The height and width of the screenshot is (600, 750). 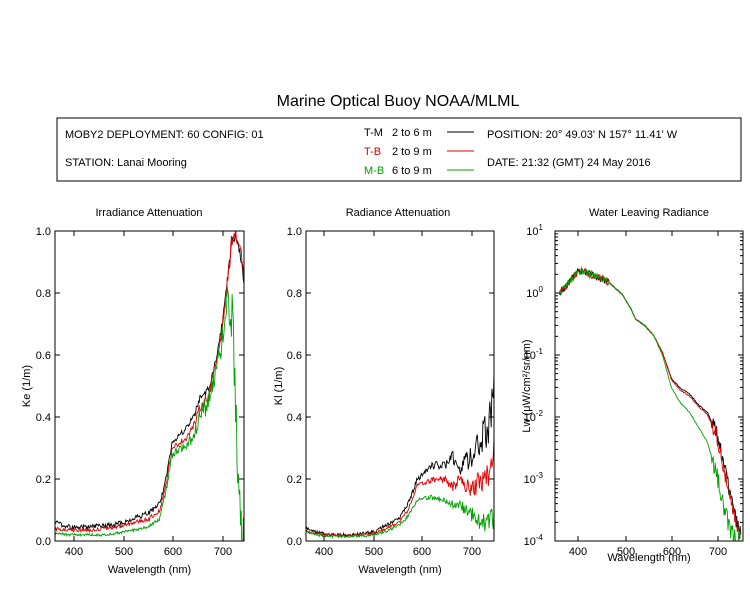 What do you see at coordinates (582, 135) in the screenshot?
I see `position-label: POSITION: 20° 49.03' N 157° 11.41' W` at bounding box center [582, 135].